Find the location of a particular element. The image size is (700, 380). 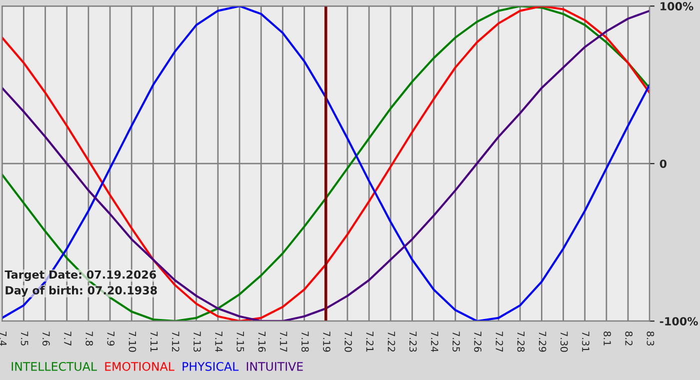

x-tick-label: 7.24 is located at coordinates (434, 342).